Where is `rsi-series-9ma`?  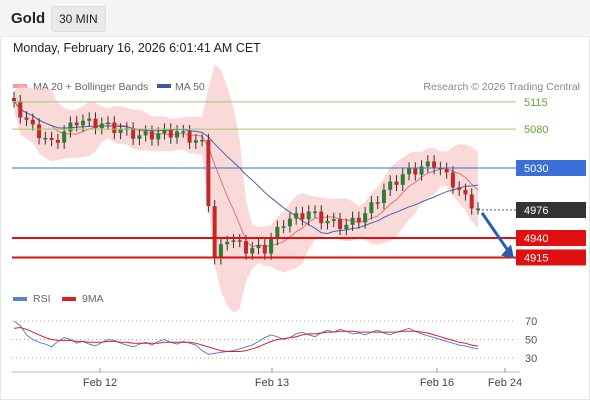 rsi-series-9ma is located at coordinates (246, 339).